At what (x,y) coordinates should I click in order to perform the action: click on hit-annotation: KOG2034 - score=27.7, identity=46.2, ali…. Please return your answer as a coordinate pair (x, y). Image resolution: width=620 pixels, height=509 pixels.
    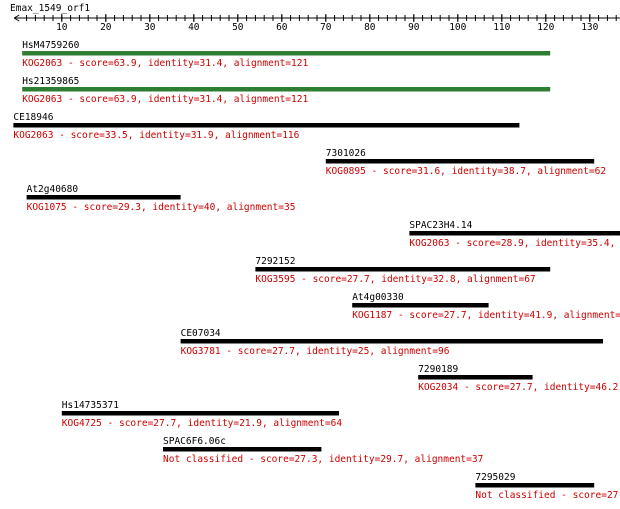
    Looking at the image, I should click on (519, 387).